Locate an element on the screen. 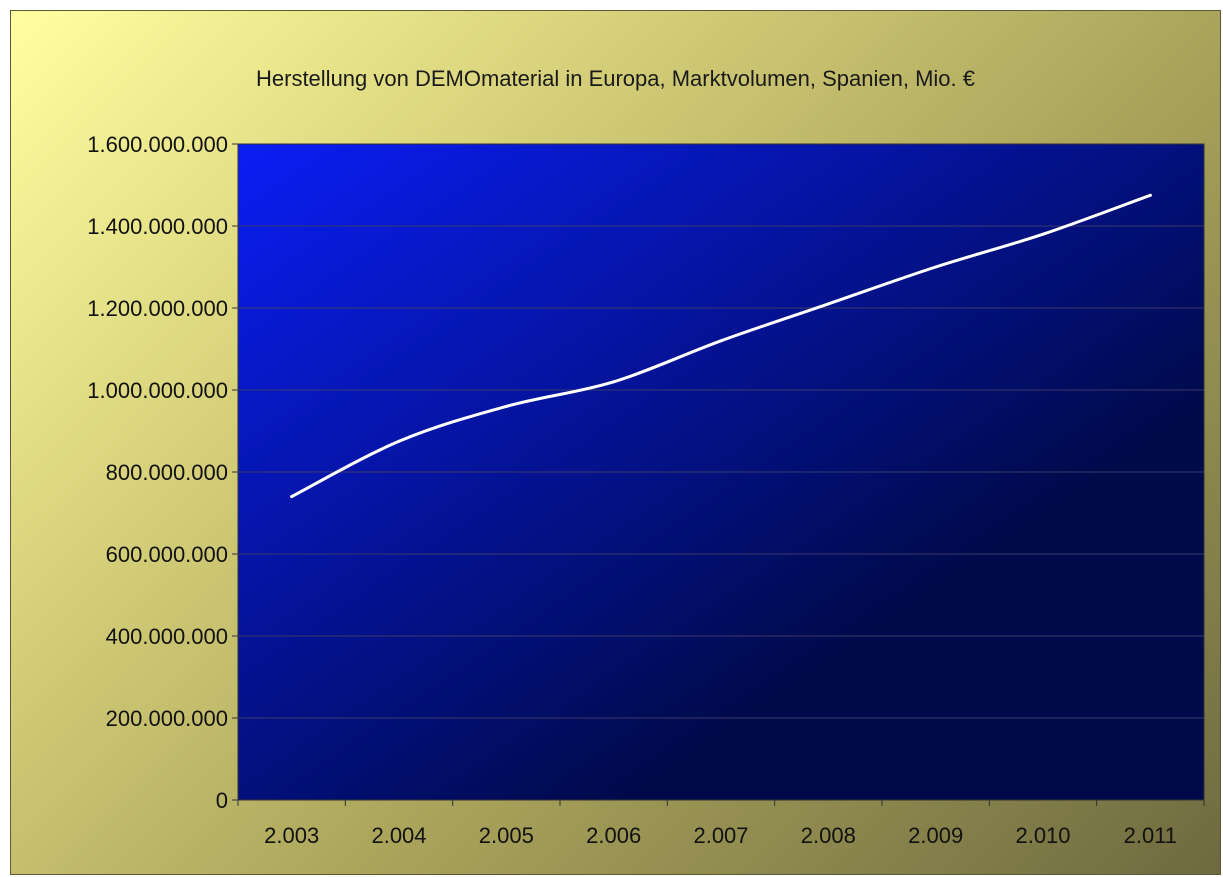  x-tick-label: 2.007 is located at coordinates (720, 835).